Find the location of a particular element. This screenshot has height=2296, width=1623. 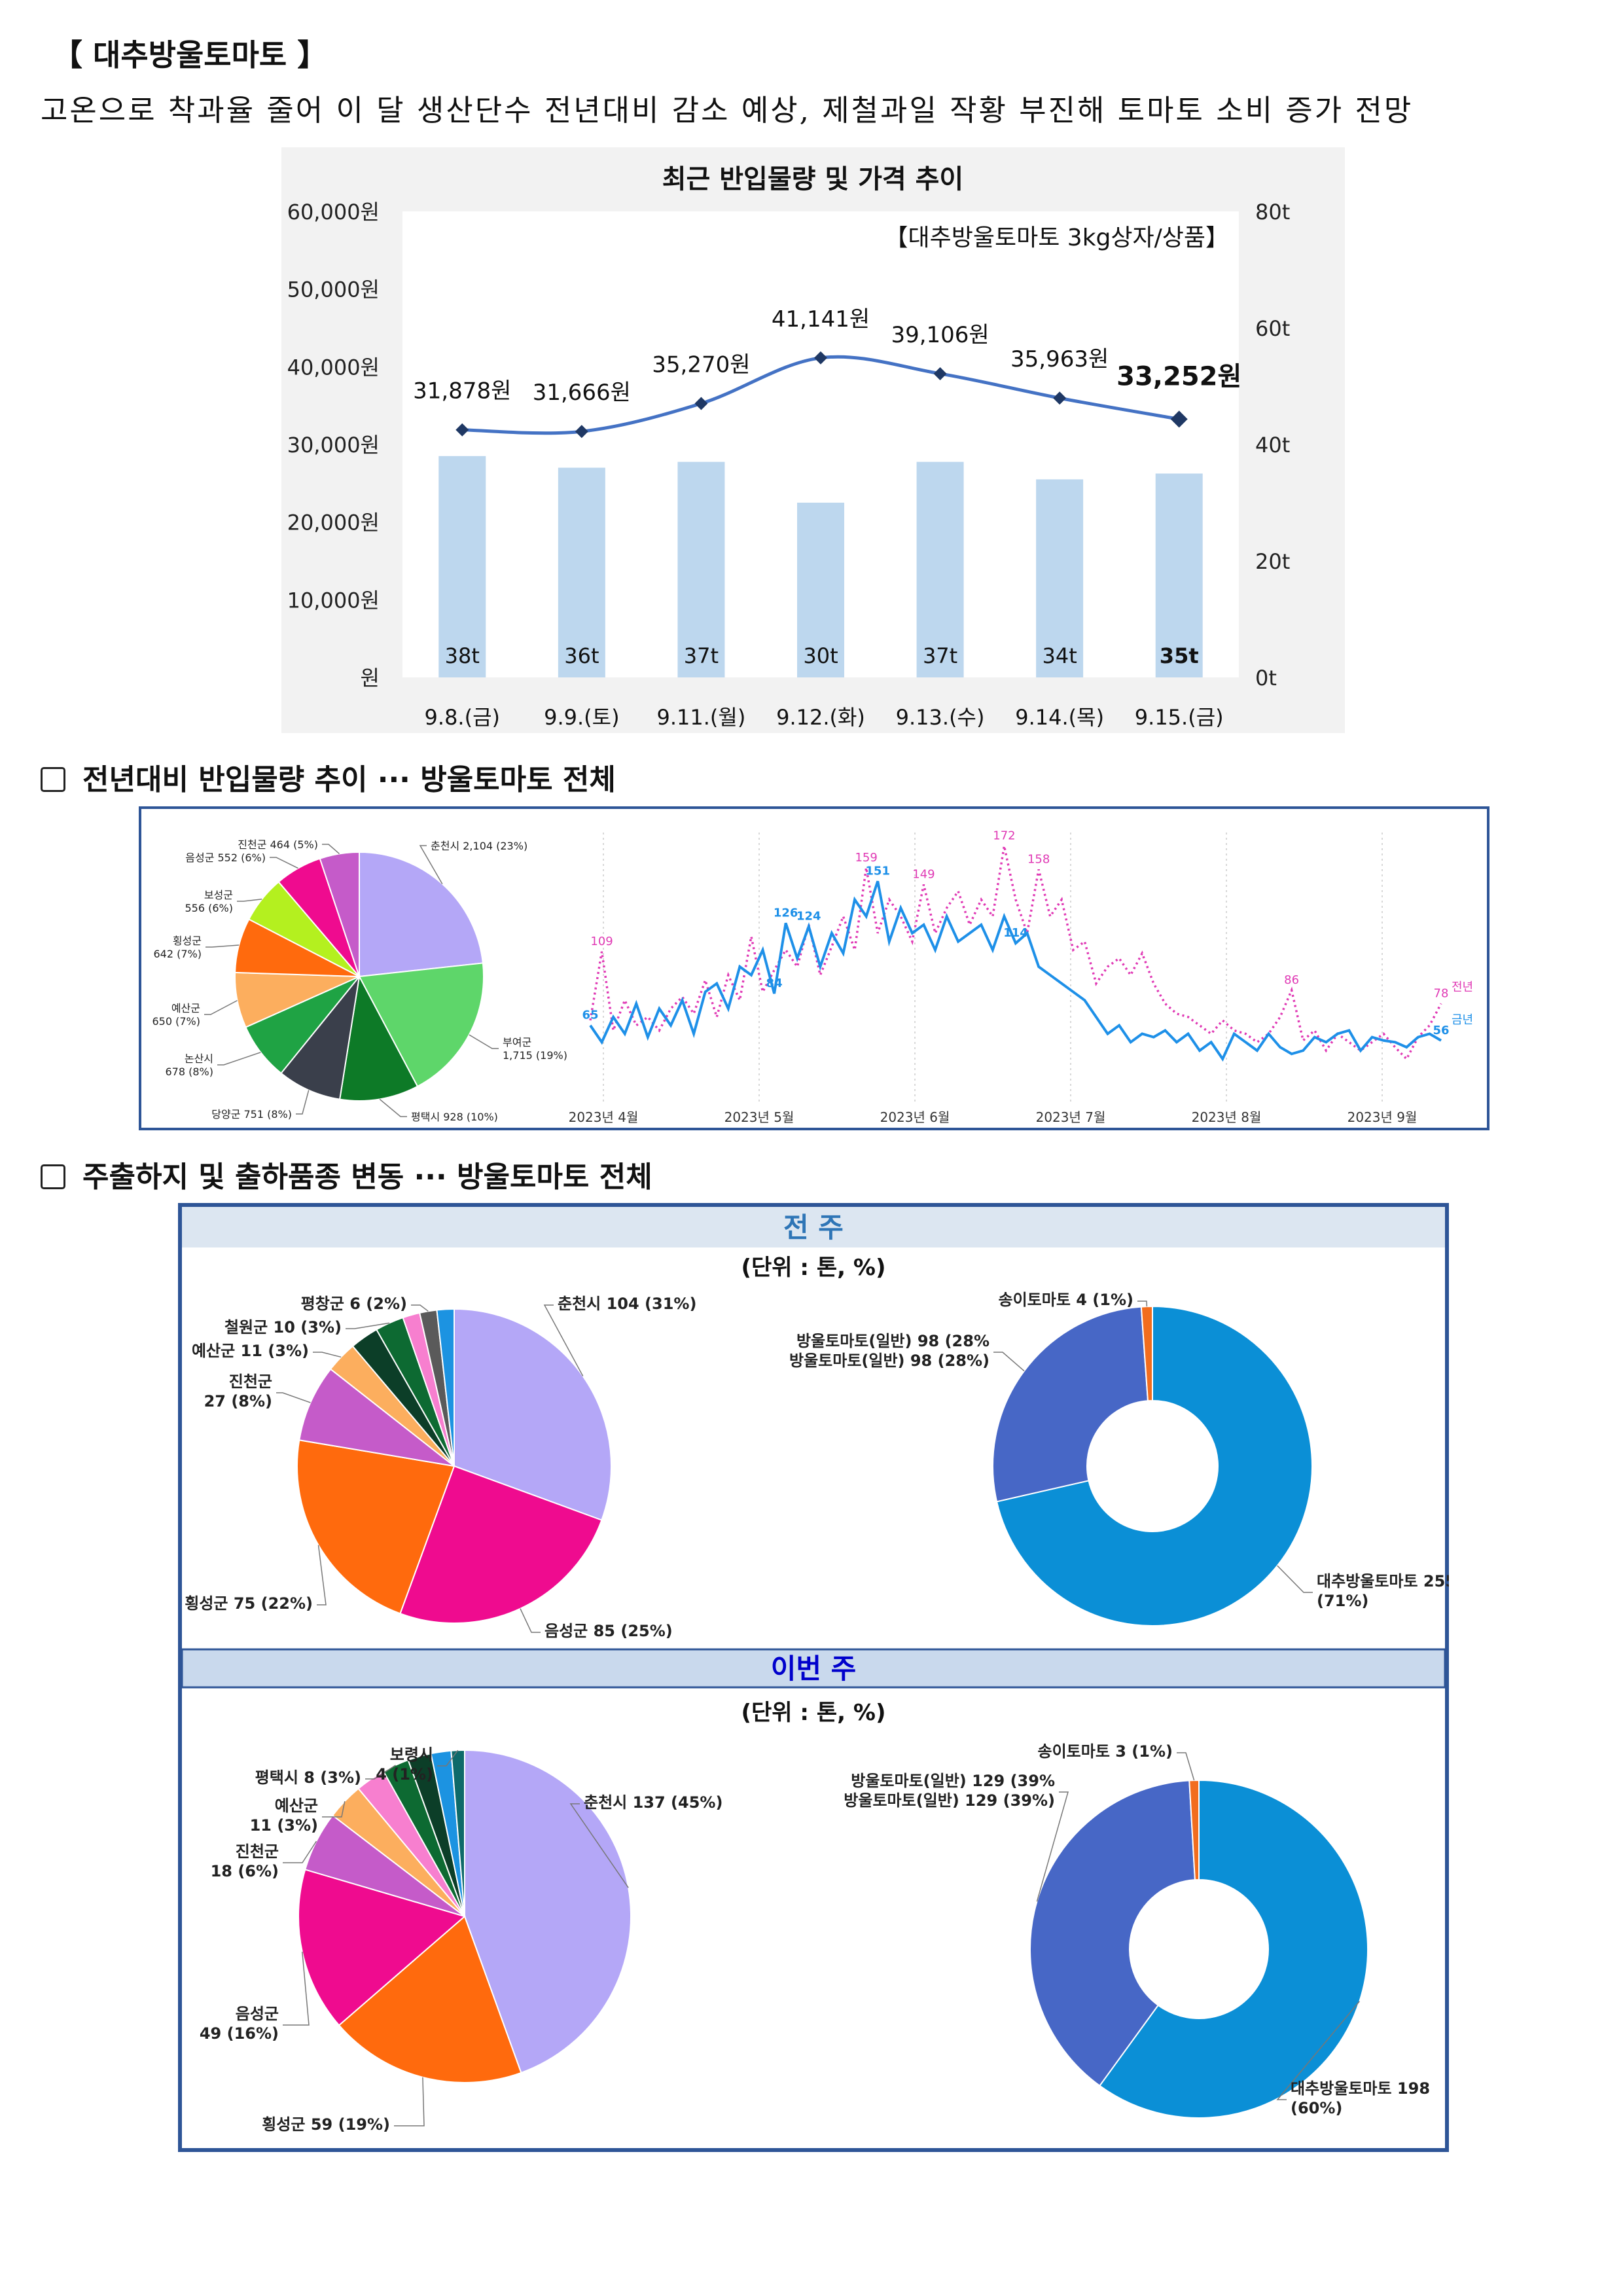

prev-year-label: 158 is located at coordinates (1038, 859).